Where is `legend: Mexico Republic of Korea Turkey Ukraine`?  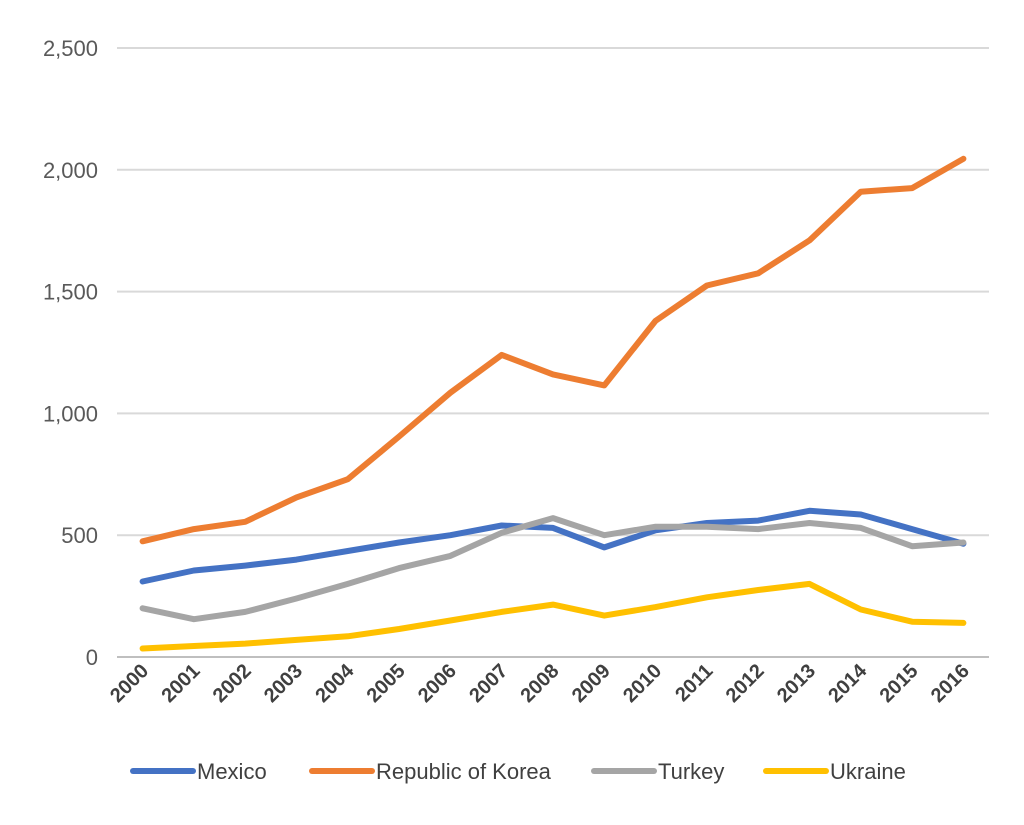
legend: Mexico Republic of Korea Turkey Ukraine is located at coordinates (518, 771).